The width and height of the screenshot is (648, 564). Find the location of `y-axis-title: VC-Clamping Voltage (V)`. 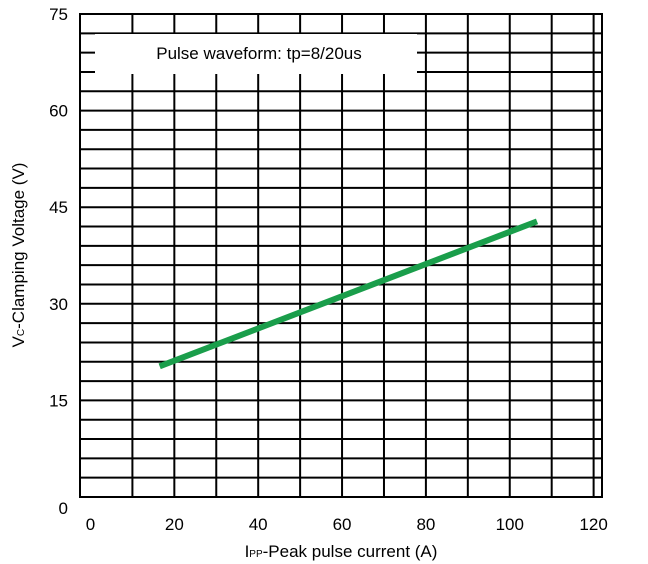

y-axis-title: VC-Clamping Voltage (V) is located at coordinates (18, 255).